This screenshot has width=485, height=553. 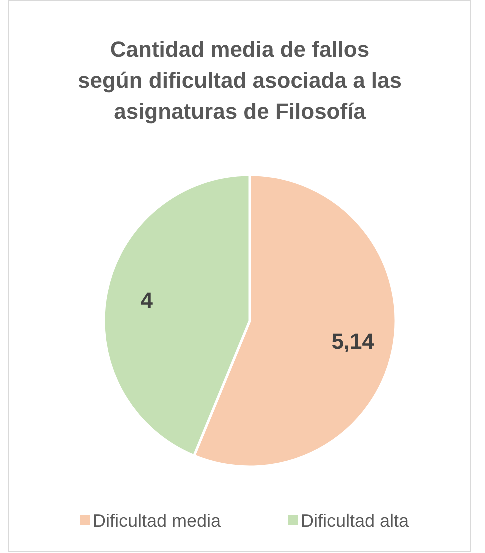 What do you see at coordinates (147, 301) in the screenshot?
I see `data-label: 4` at bounding box center [147, 301].